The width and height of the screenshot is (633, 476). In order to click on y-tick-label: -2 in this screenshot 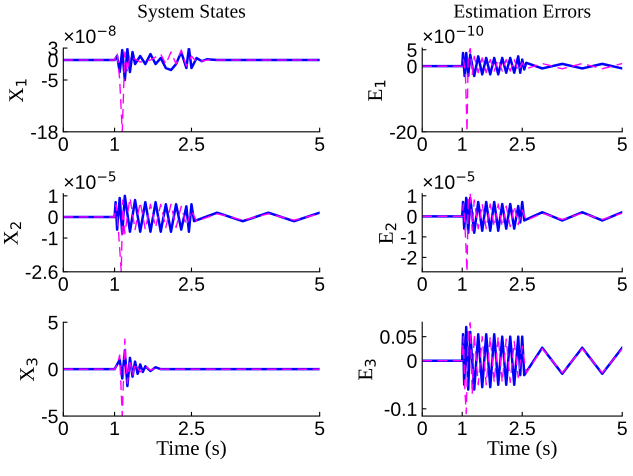, I will do `click(408, 257)`.